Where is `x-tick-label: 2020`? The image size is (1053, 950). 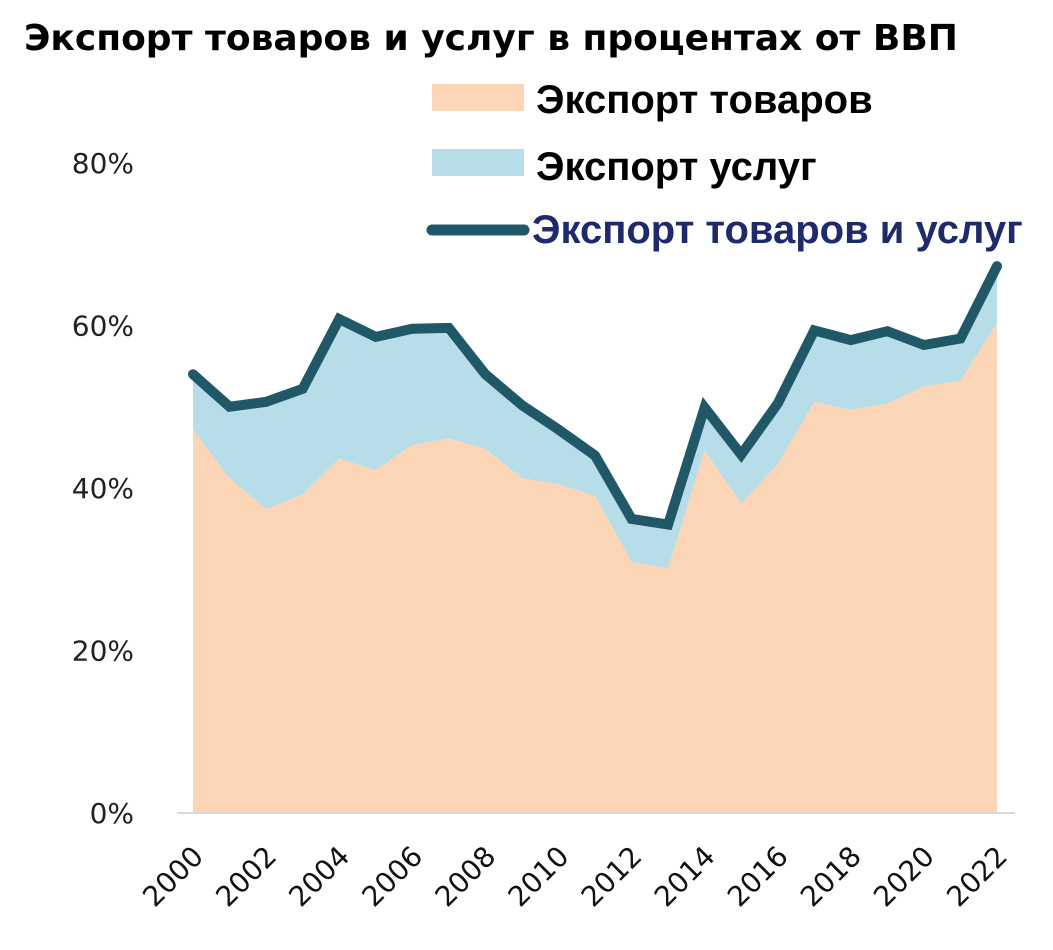 x-tick-label: 2020 is located at coordinates (904, 877).